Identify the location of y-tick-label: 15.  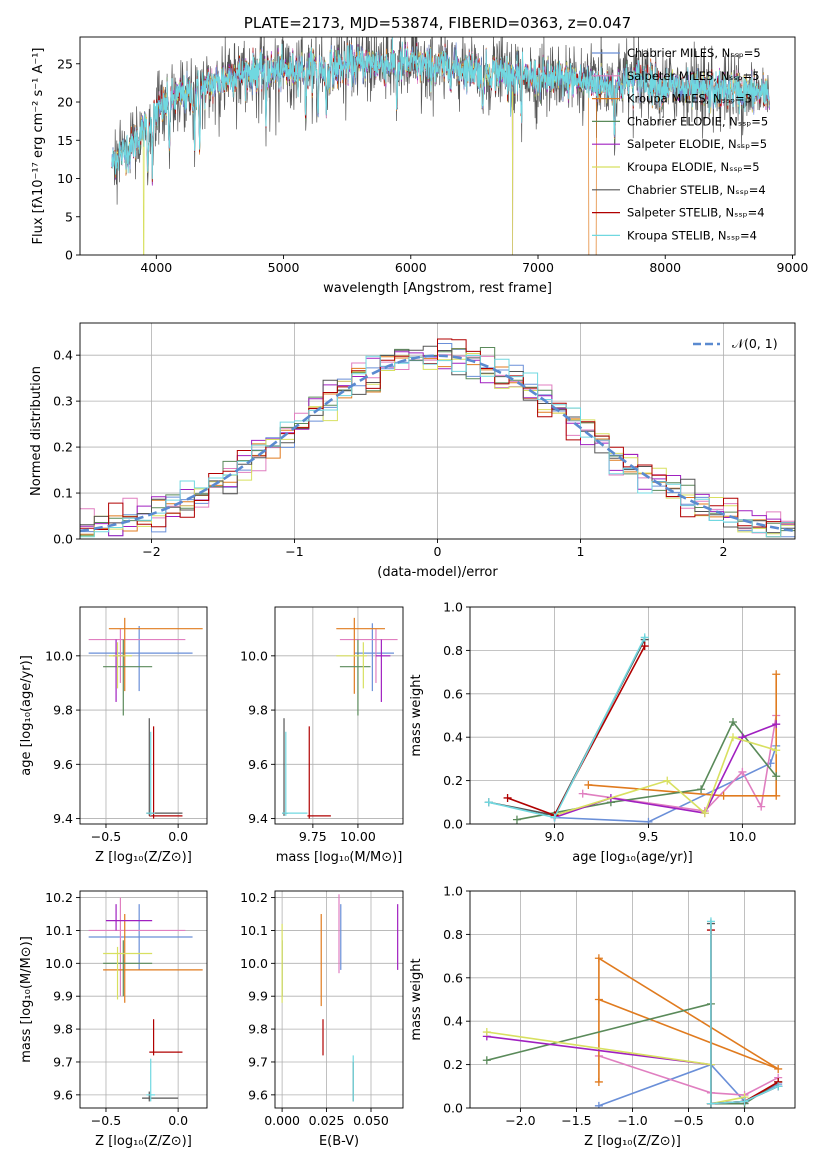
(65, 140).